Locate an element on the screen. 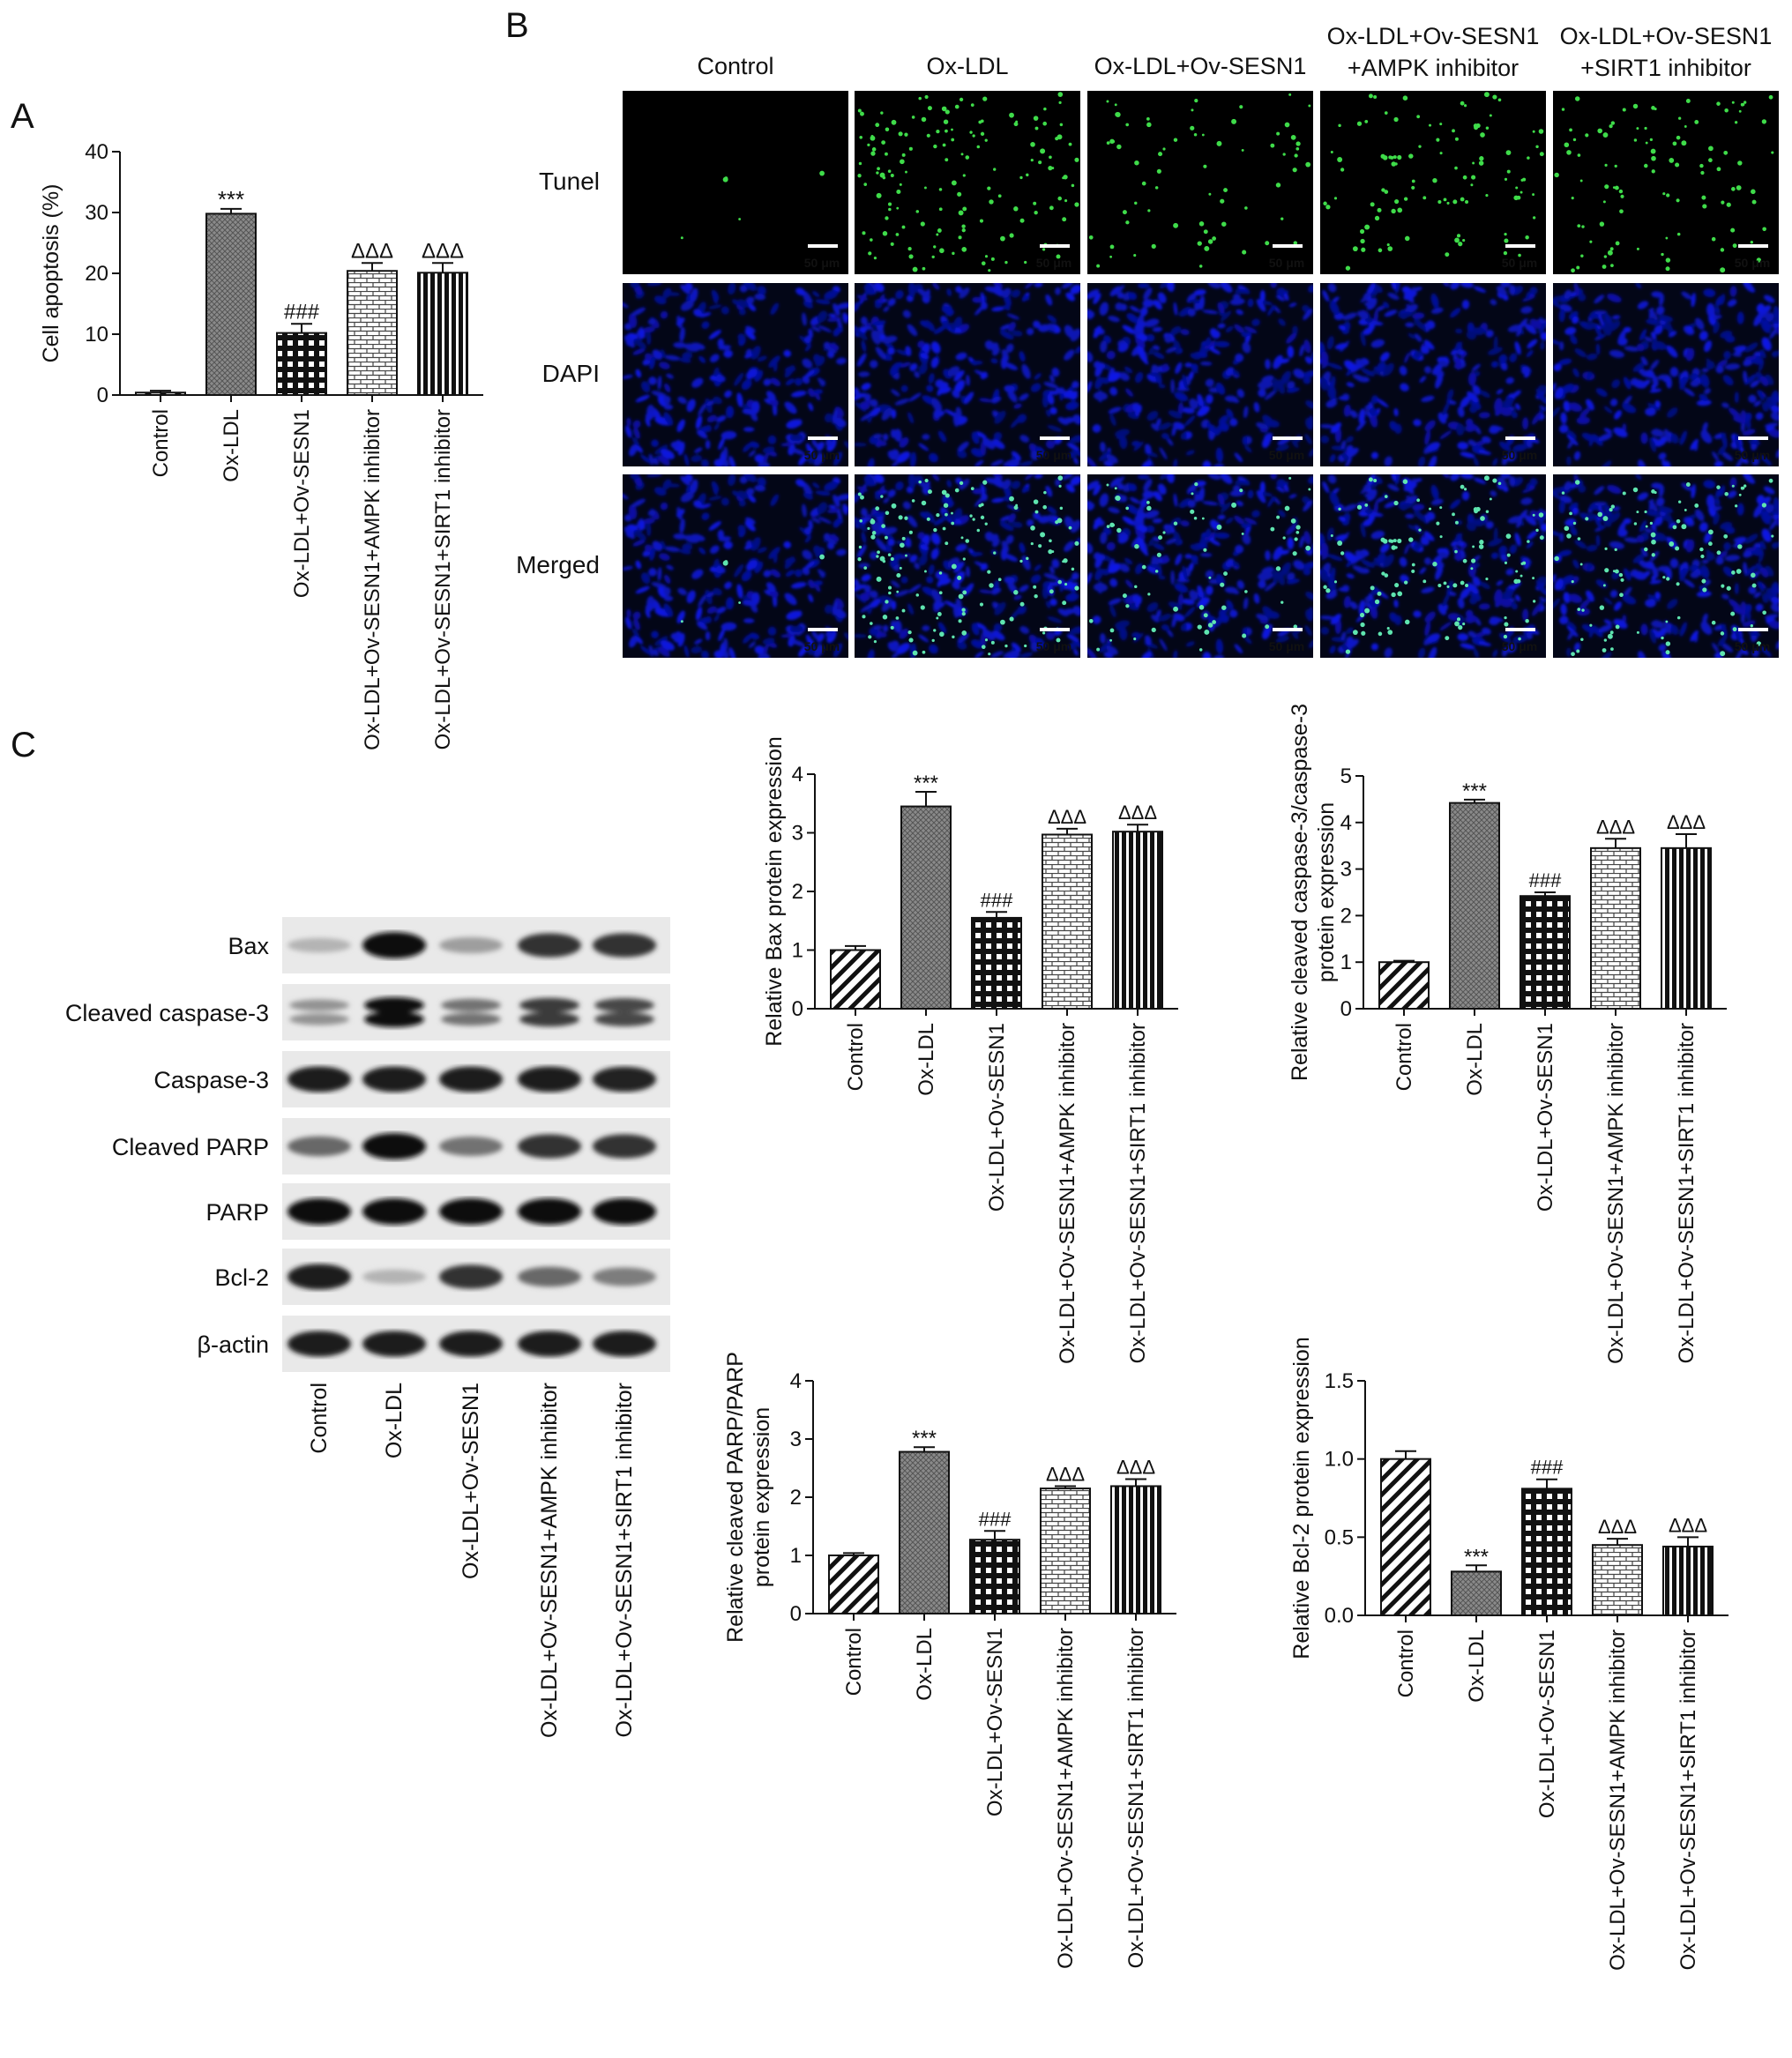  x-tick-label: Ox-LDL+Ov-SESN1+SIRT1 inhibitor is located at coordinates (1688, 1800).